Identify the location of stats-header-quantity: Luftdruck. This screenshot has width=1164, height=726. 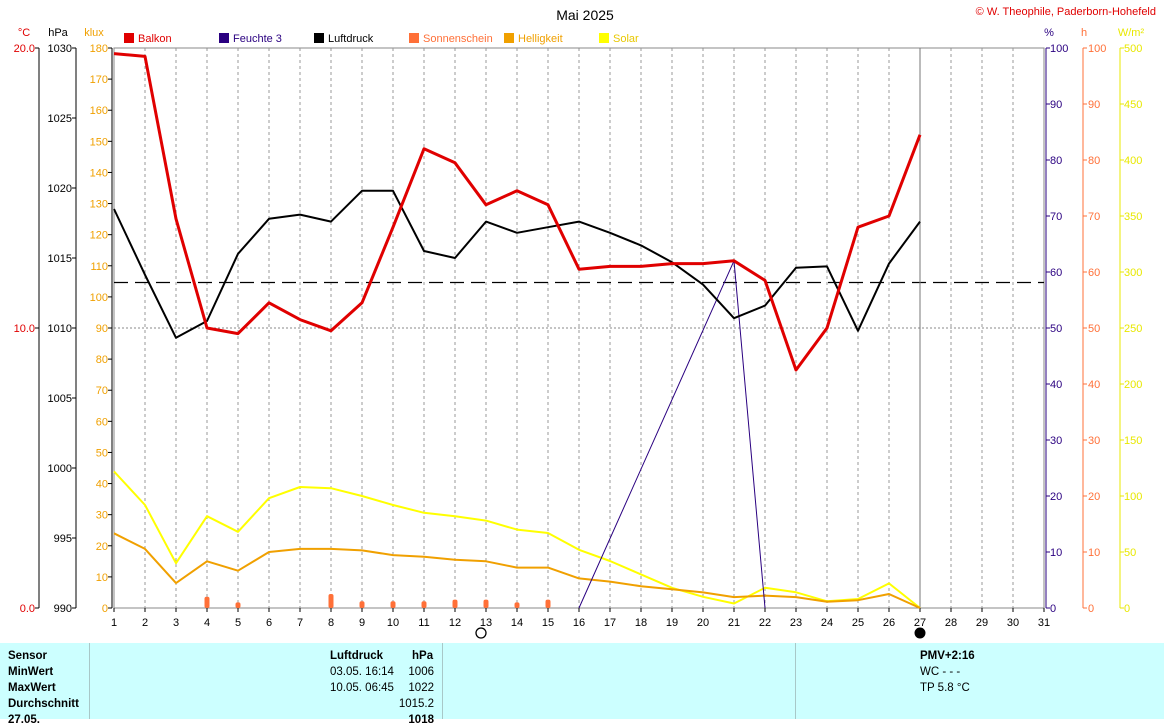
(357, 656).